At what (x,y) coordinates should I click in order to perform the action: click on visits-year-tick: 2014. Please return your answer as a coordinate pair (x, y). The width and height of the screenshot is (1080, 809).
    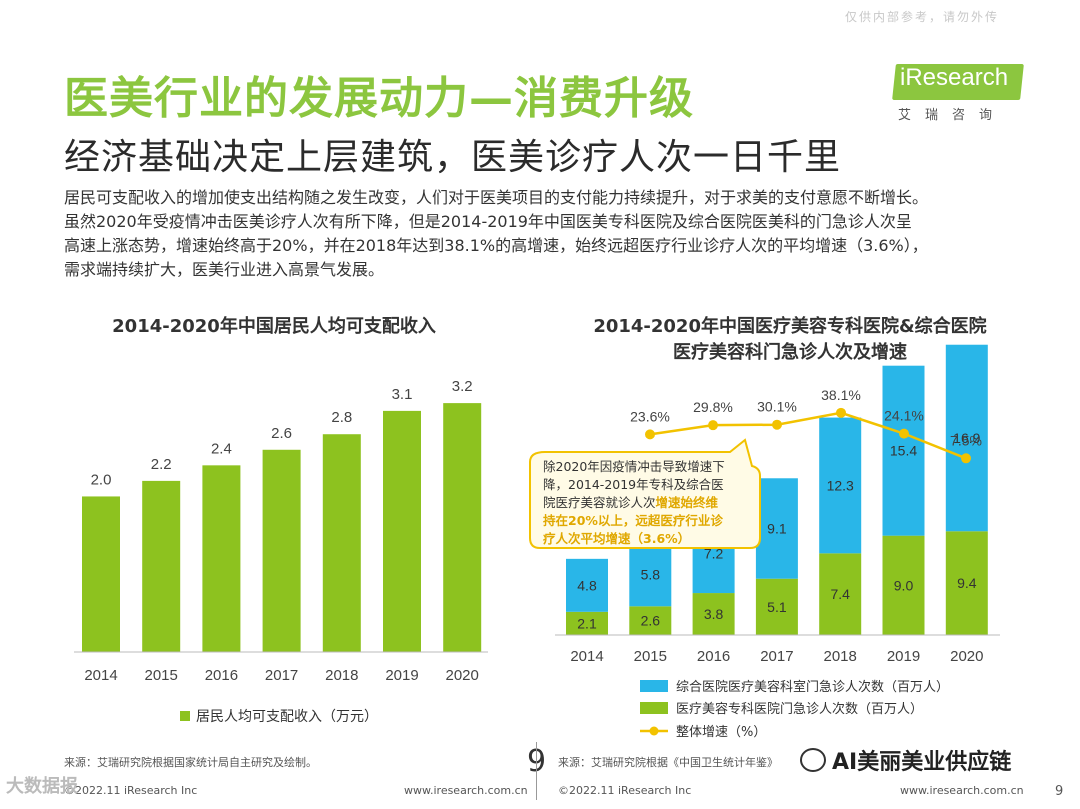
    Looking at the image, I should click on (586, 656).